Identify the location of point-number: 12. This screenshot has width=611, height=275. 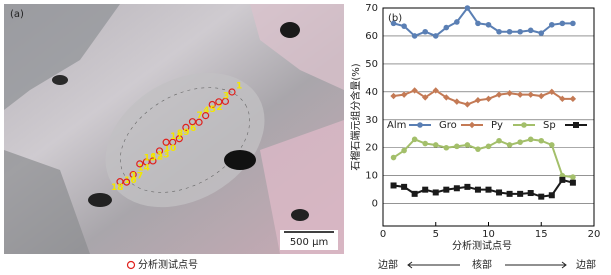
(157, 157).